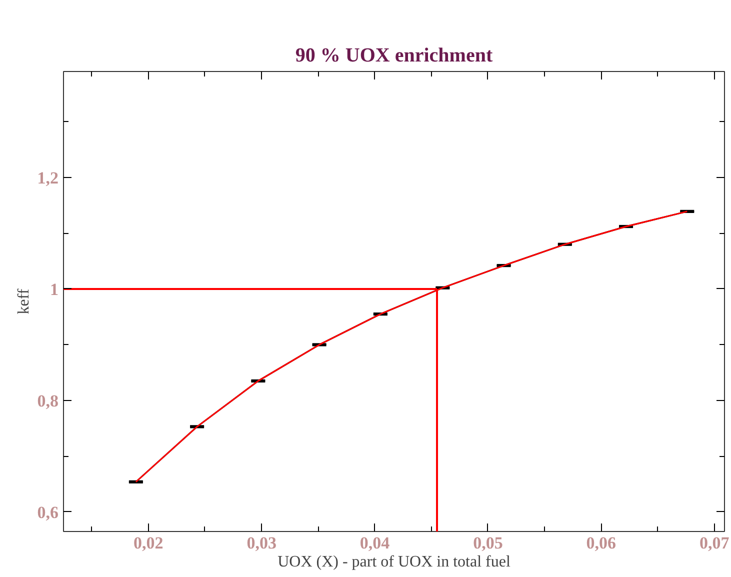  I want to click on x-tick-label: 0,07, so click(714, 543).